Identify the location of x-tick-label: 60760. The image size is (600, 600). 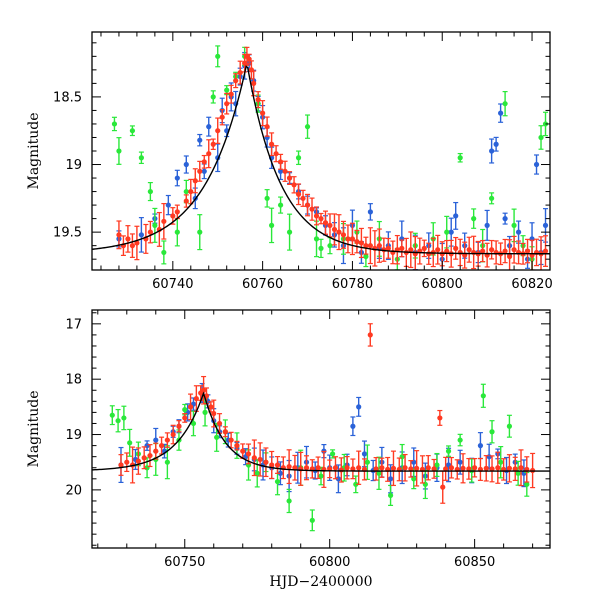
(262, 284).